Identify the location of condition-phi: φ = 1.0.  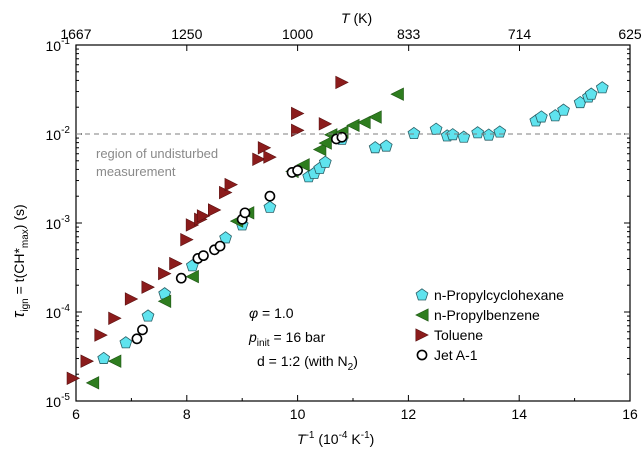
(271, 313).